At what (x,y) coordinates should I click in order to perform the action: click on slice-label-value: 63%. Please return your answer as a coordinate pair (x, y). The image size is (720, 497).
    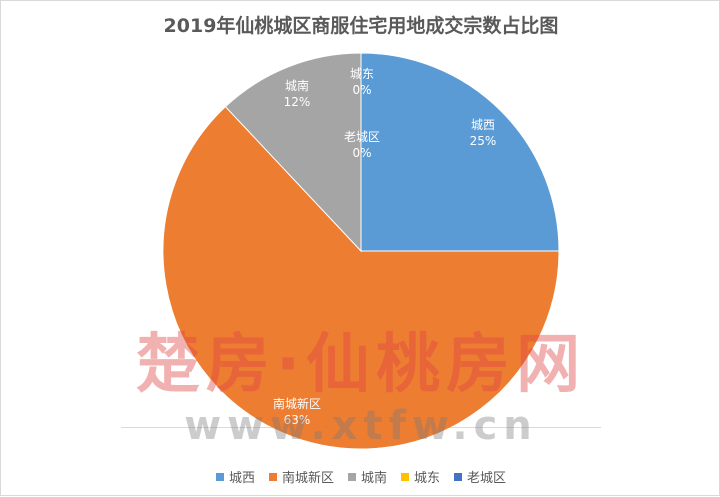
    Looking at the image, I should click on (297, 420).